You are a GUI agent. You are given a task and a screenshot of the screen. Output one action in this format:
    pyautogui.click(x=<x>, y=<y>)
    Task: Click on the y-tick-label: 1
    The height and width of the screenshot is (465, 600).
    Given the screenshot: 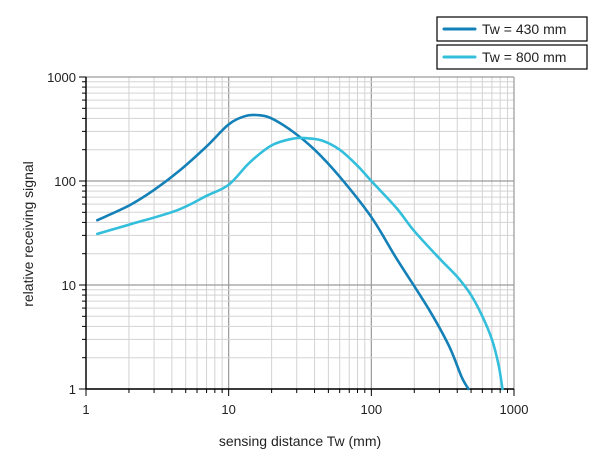 What is the action you would take?
    pyautogui.click(x=72, y=389)
    